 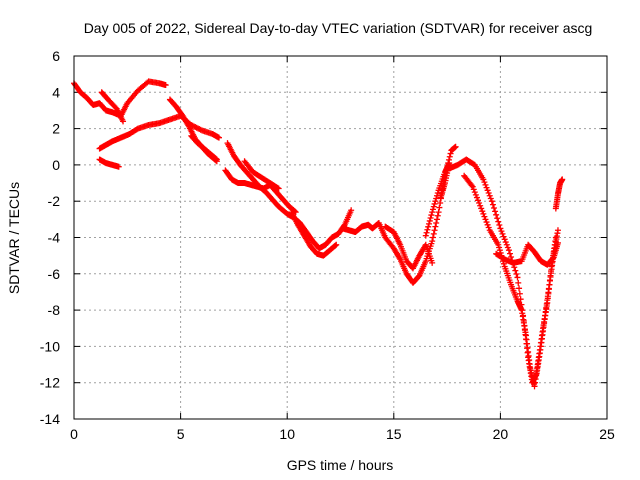 I want to click on series-trace-h, so click(x=260, y=191).